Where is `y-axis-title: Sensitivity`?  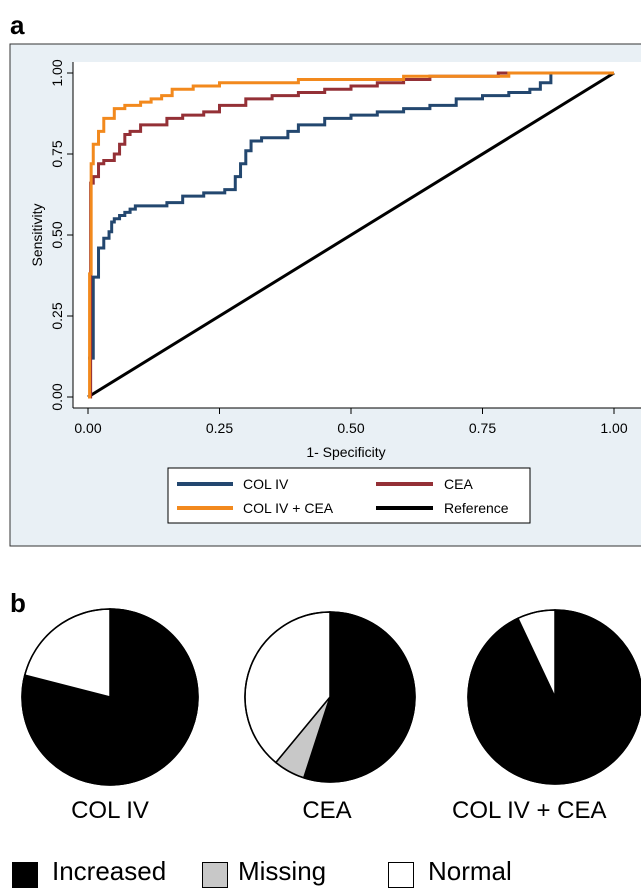 y-axis-title: Sensitivity is located at coordinates (37, 234).